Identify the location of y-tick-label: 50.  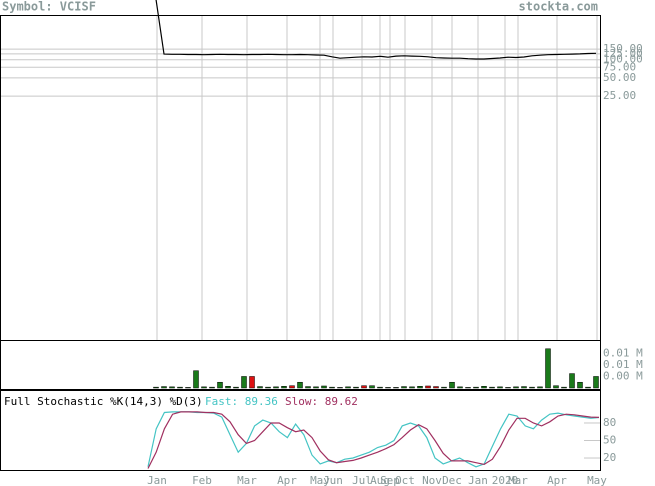
(609, 440).